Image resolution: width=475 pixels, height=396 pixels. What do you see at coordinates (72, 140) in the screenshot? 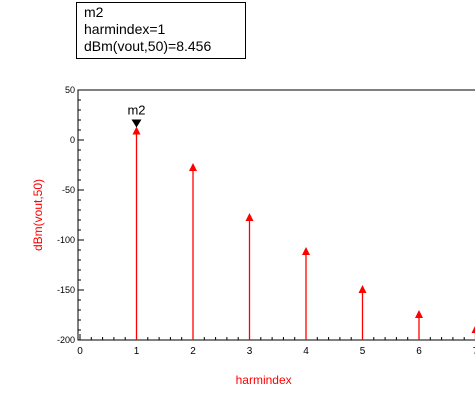
I see `y-tick-label: 0` at bounding box center [72, 140].